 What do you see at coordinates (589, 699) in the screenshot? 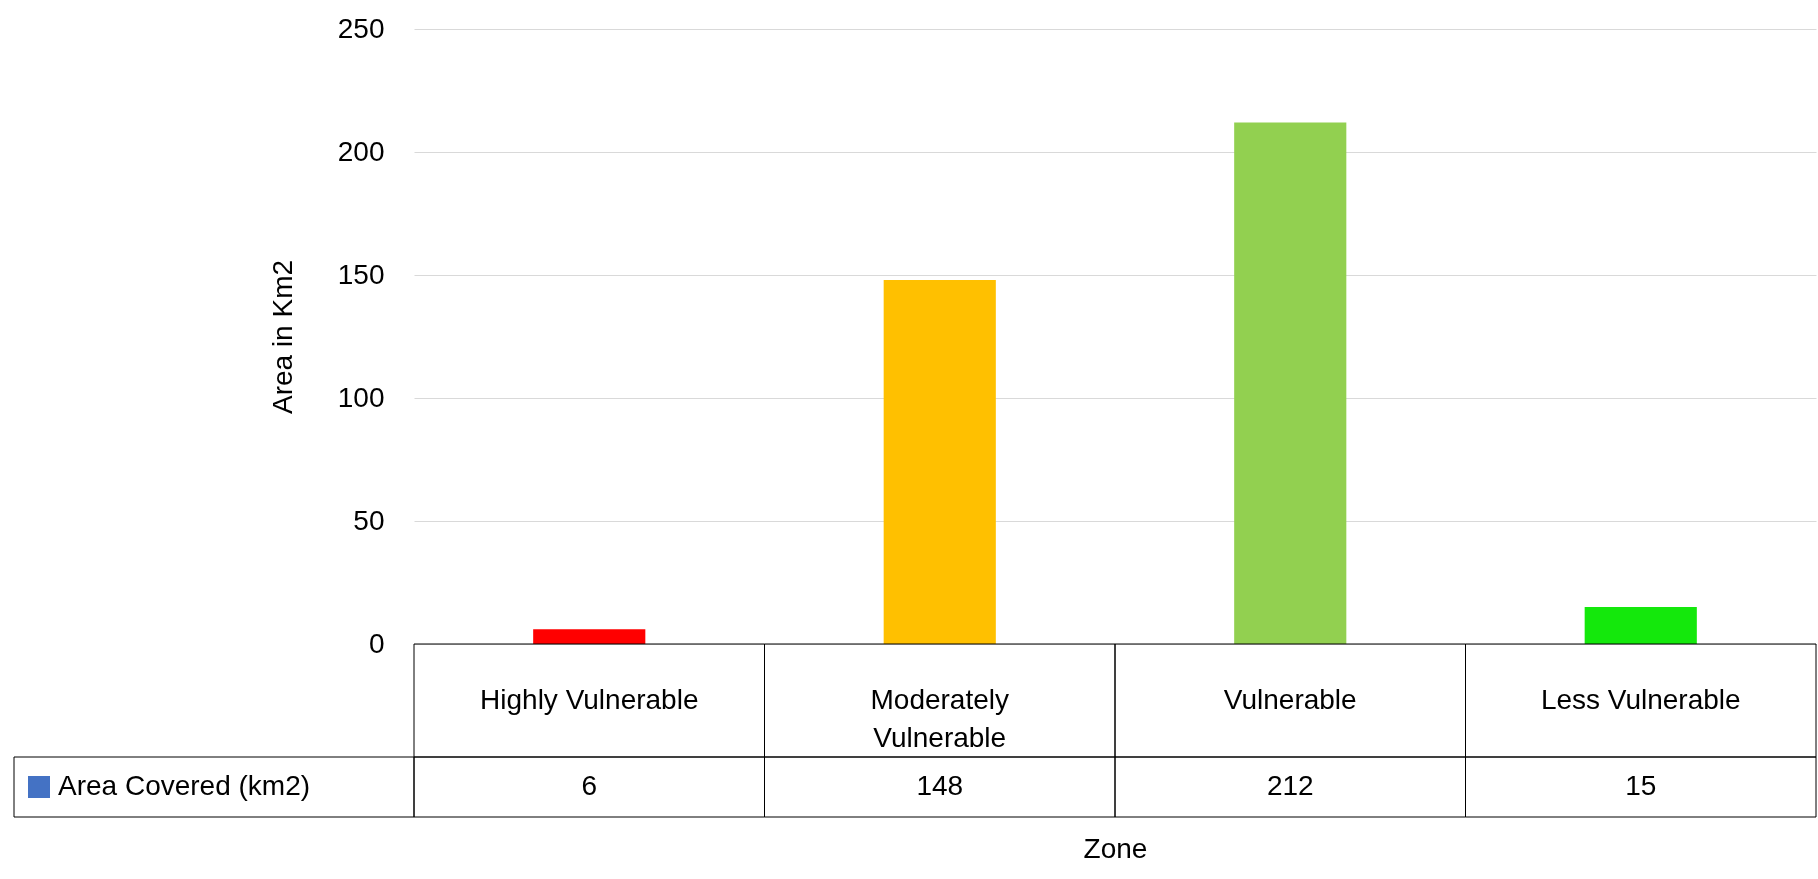
I see `x-tick-label: Highly Vulnerable` at bounding box center [589, 699].